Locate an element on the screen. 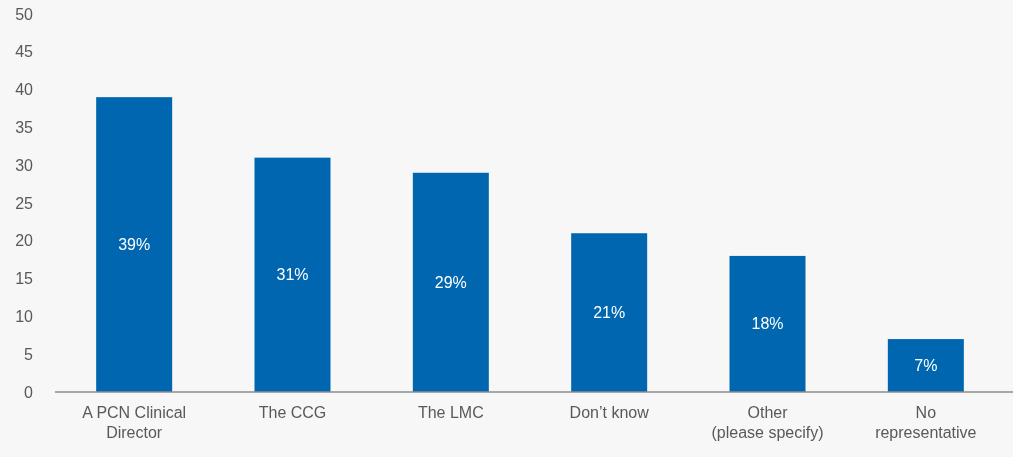 The image size is (1013, 457). data-label: 31% is located at coordinates (292, 275).